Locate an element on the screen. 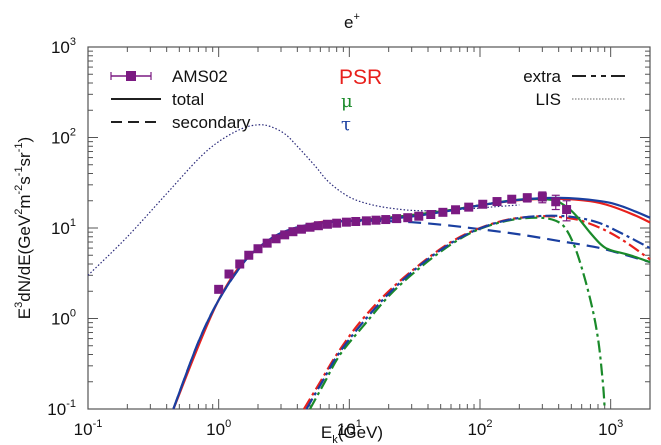 This screenshot has width=661, height=445. x-axis-title-main: E is located at coordinates (326, 432).